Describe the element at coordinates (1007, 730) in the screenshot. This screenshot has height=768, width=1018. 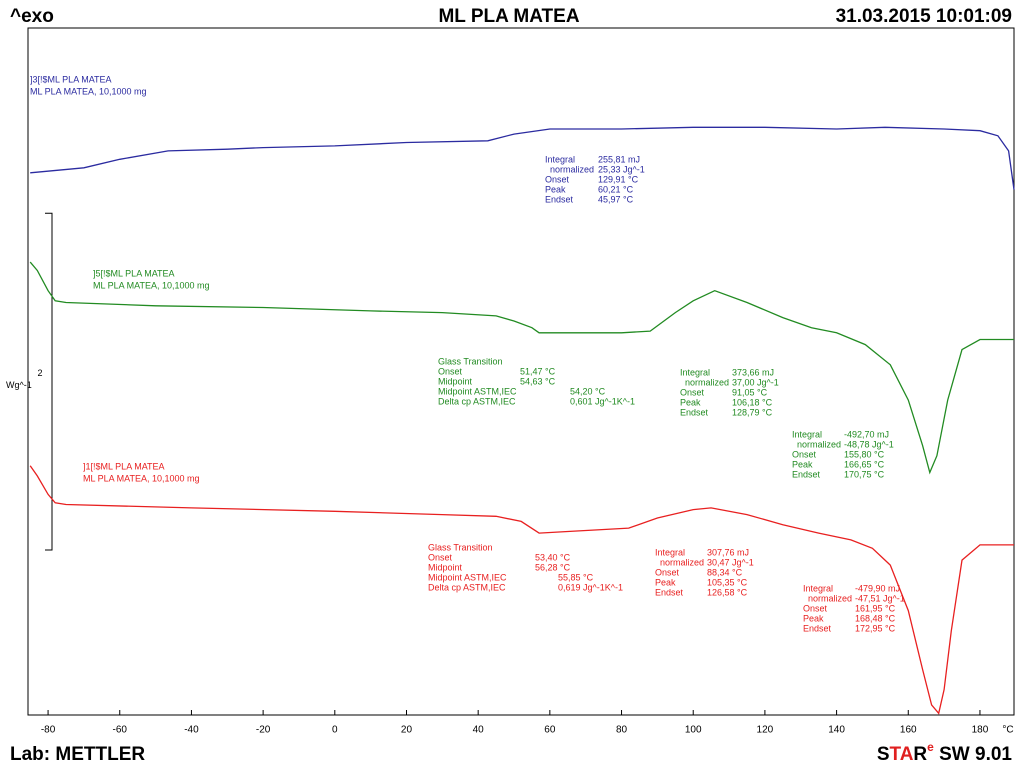
I see `x-unit: °C` at that location.